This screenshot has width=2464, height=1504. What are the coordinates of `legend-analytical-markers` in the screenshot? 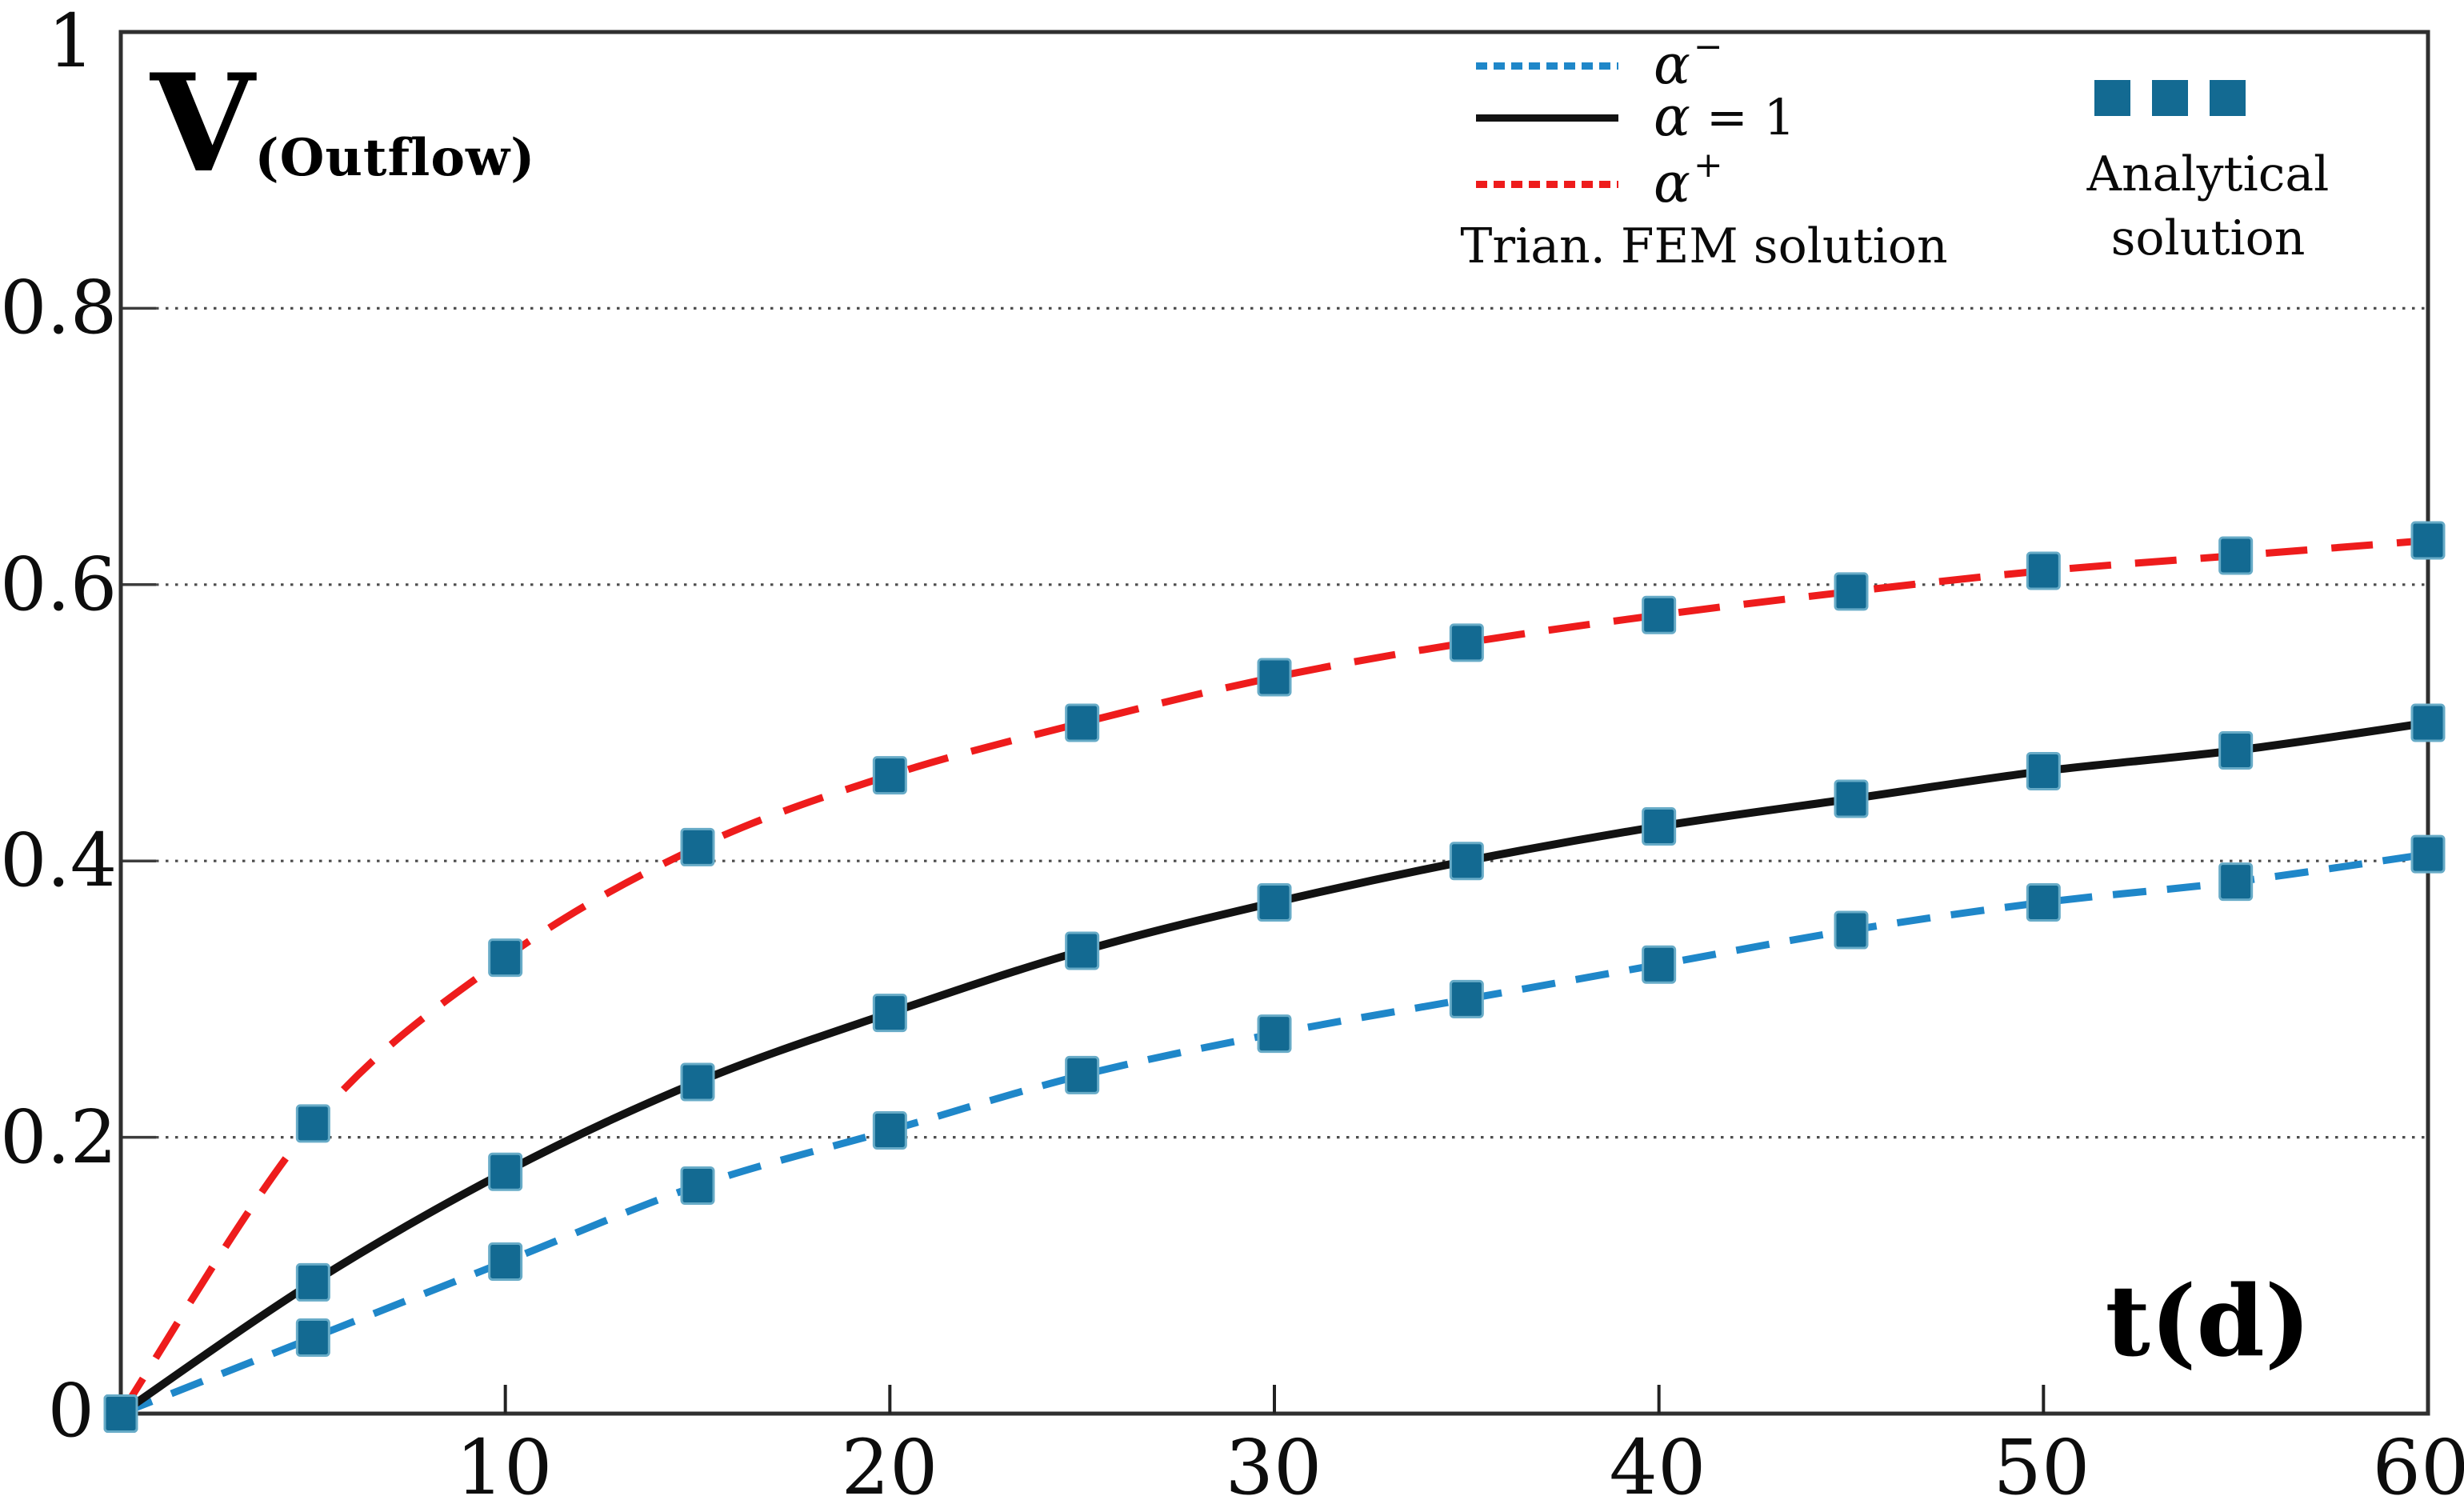 It's located at (2170, 98).